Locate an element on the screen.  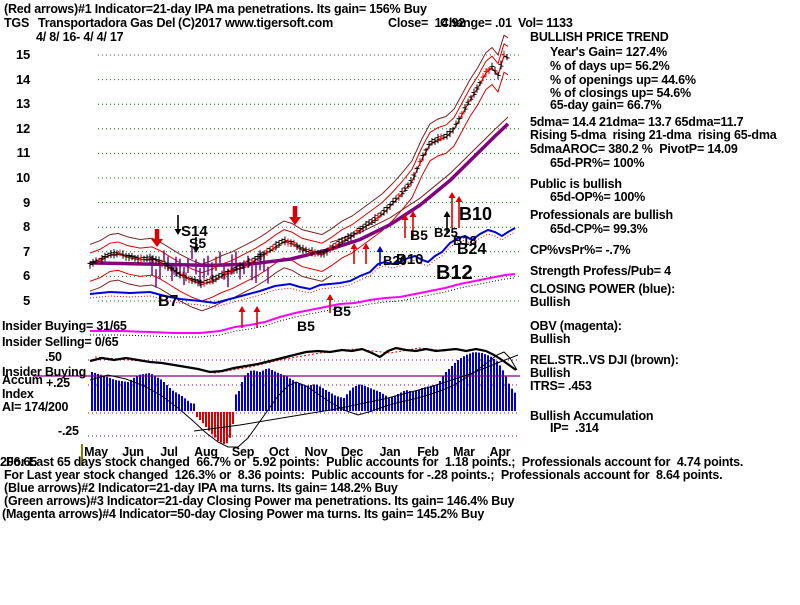
month-label: May is located at coordinates (96, 452).